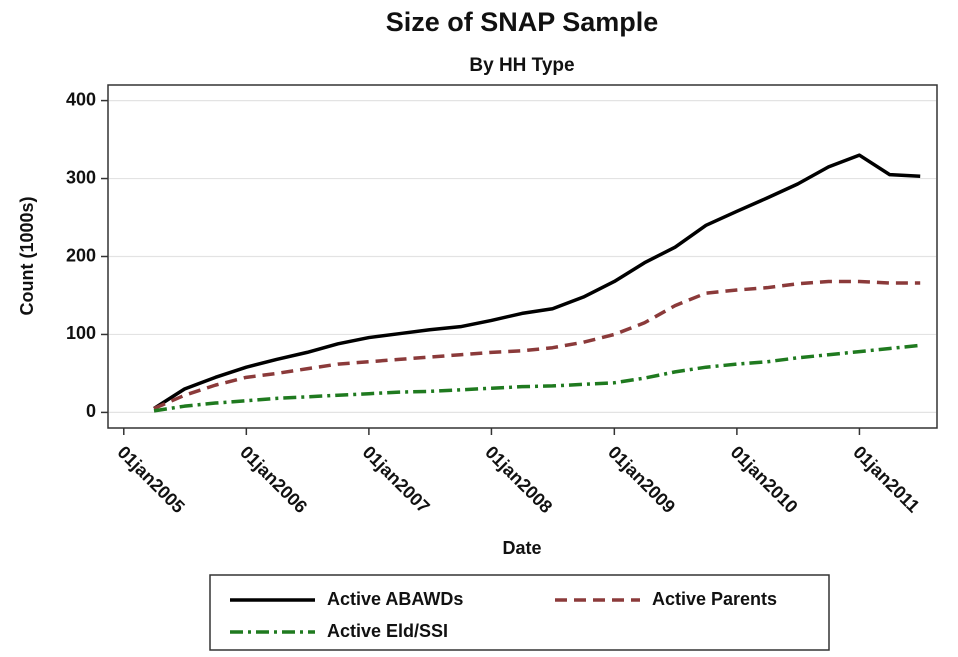 The image size is (958, 657). I want to click on y-tick-label: 300, so click(81, 177).